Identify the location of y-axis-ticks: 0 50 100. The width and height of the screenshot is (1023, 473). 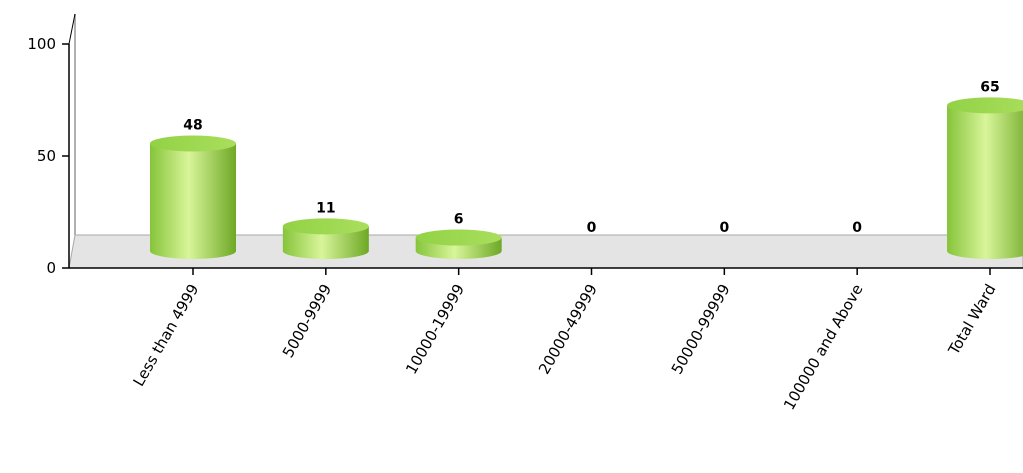
(48, 156).